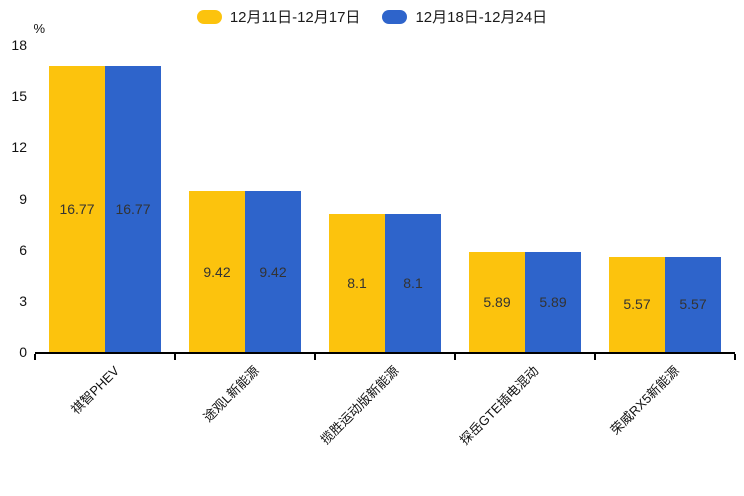 The width and height of the screenshot is (744, 496). I want to click on y-axis-tick-label: 0, so click(23, 352).